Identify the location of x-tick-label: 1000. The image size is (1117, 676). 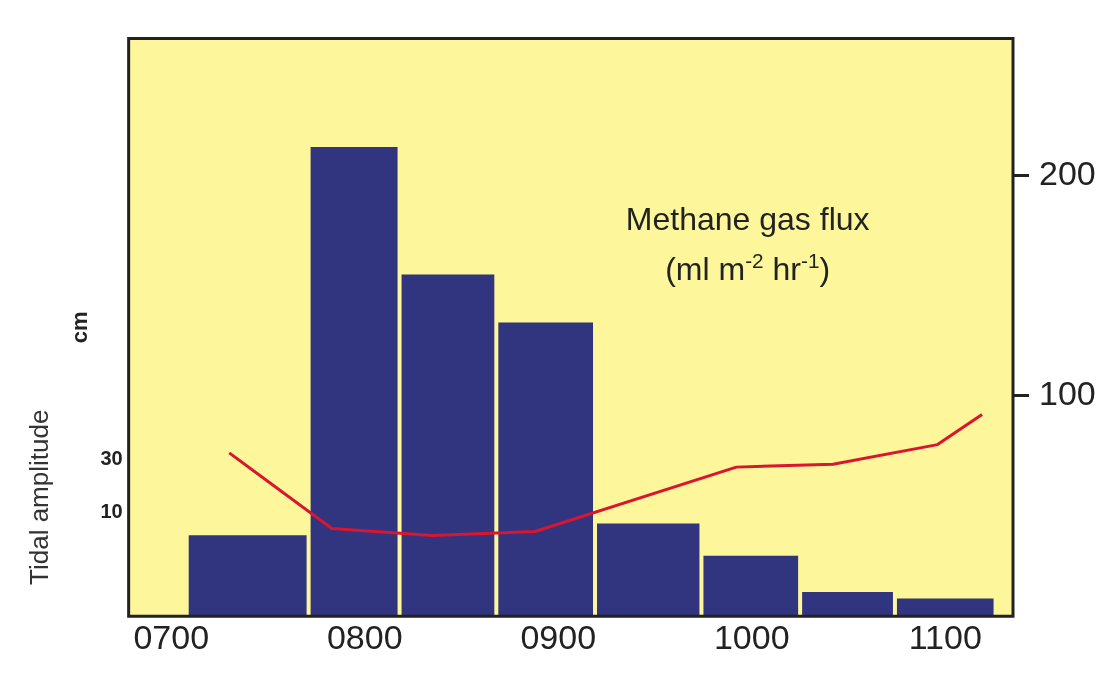
(751, 636).